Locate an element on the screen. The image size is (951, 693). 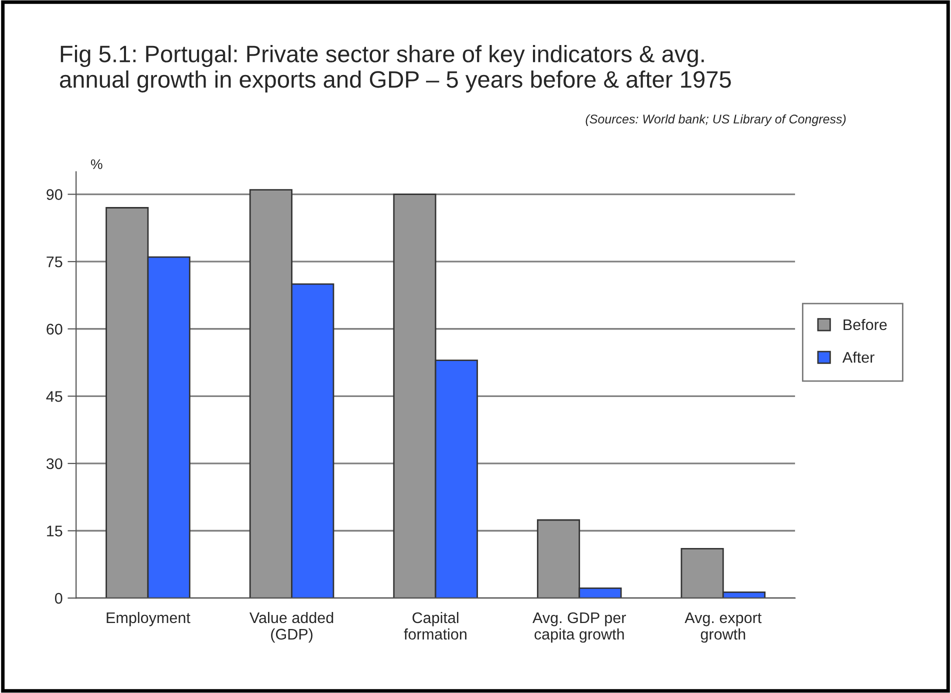
y-tick-label: 90 is located at coordinates (54, 194).